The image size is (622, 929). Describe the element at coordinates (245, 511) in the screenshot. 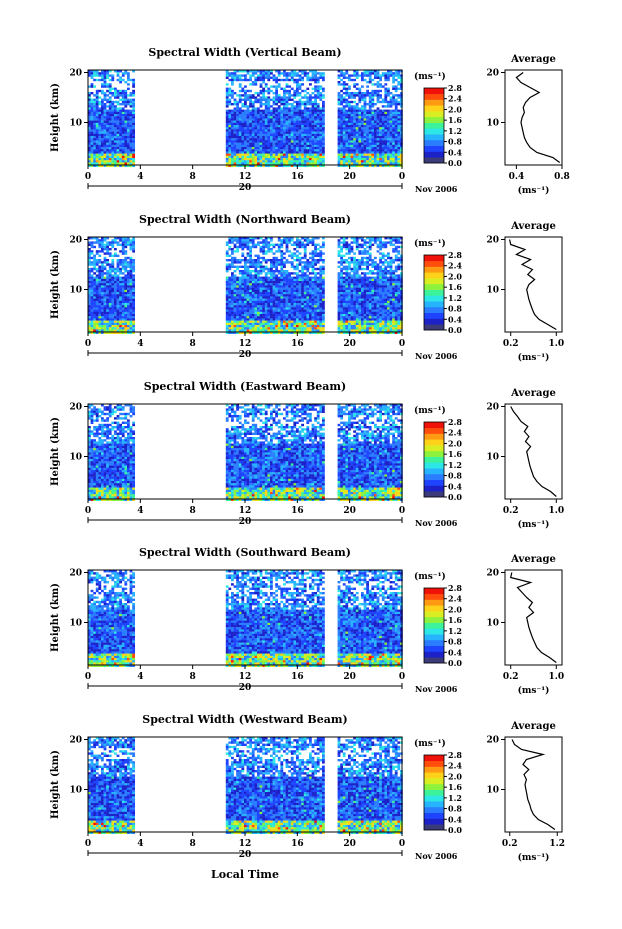

I see `x-tick-label: 12` at that location.